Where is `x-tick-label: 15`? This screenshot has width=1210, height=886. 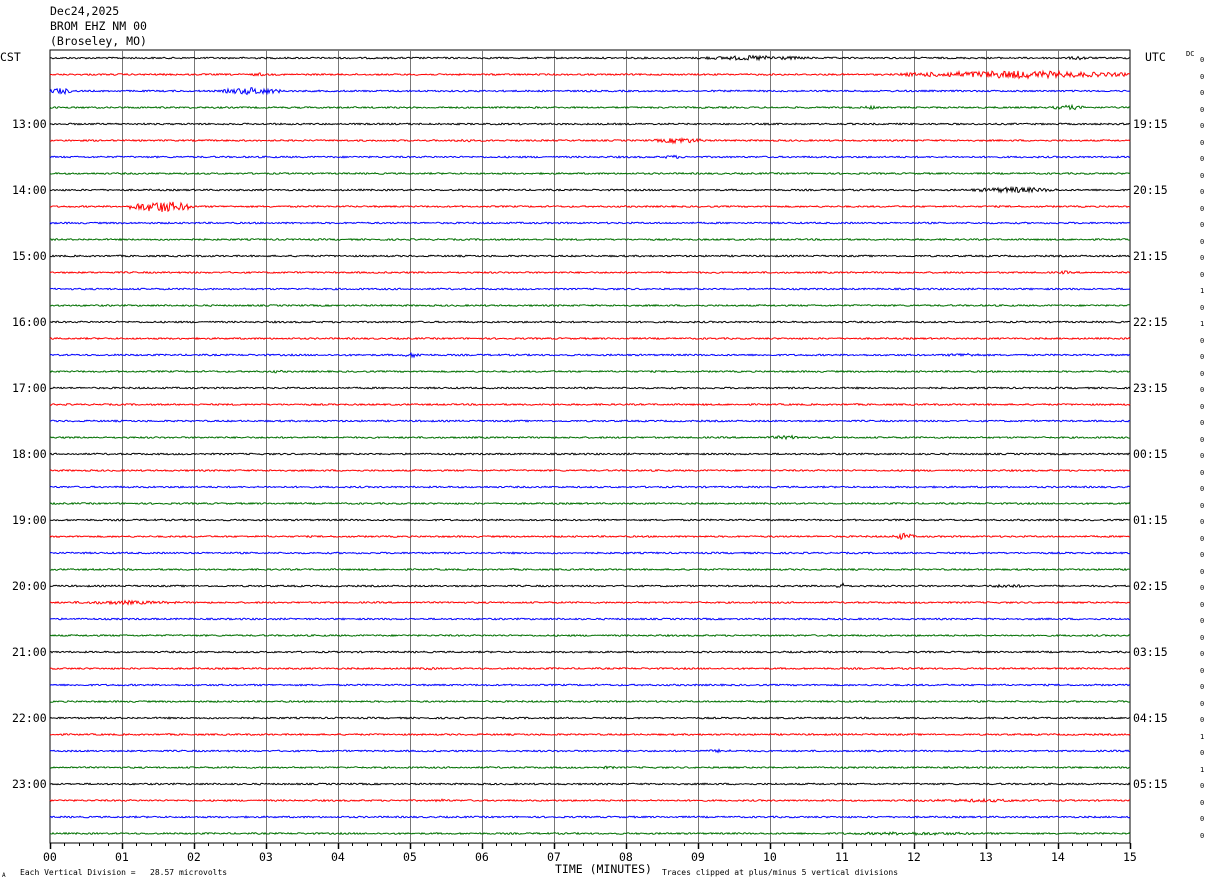 x-tick-label: 15 is located at coordinates (1130, 857).